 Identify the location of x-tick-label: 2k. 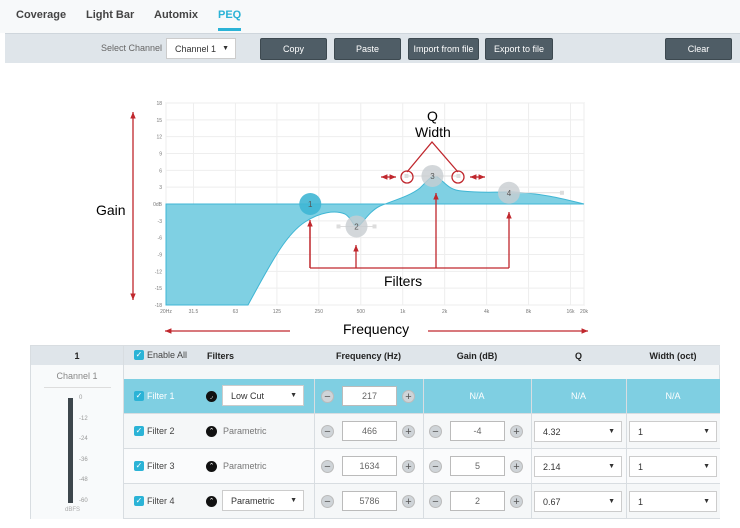
(445, 312).